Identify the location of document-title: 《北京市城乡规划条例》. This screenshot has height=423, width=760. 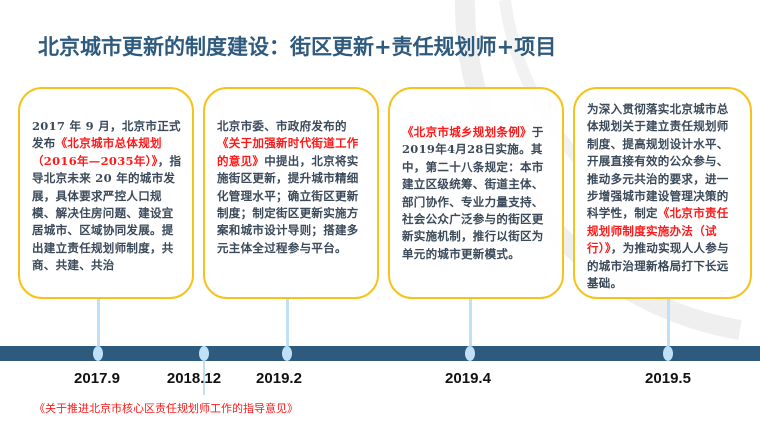
(467, 132).